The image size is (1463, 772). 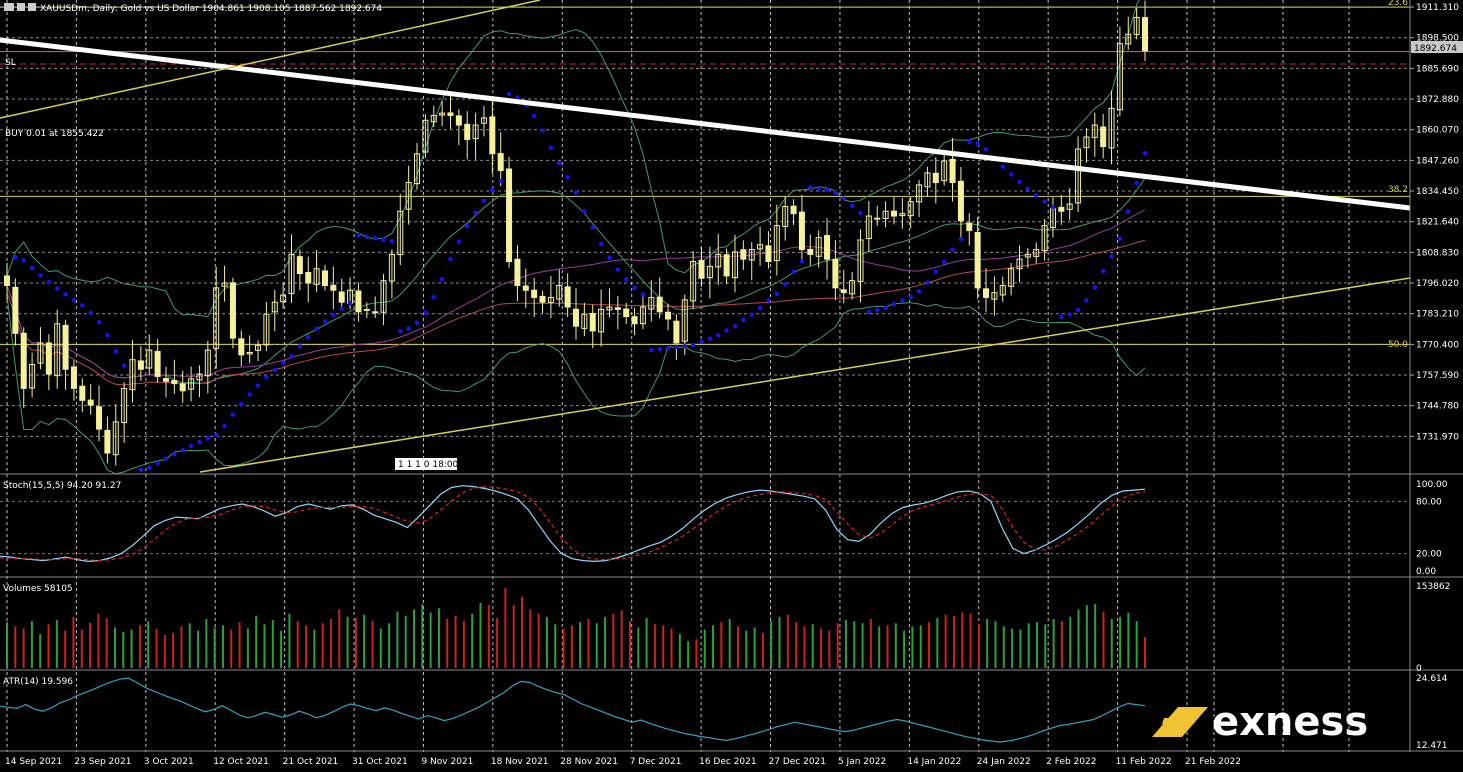 I want to click on y-tick-label: 1821.640, so click(x=1437, y=223).